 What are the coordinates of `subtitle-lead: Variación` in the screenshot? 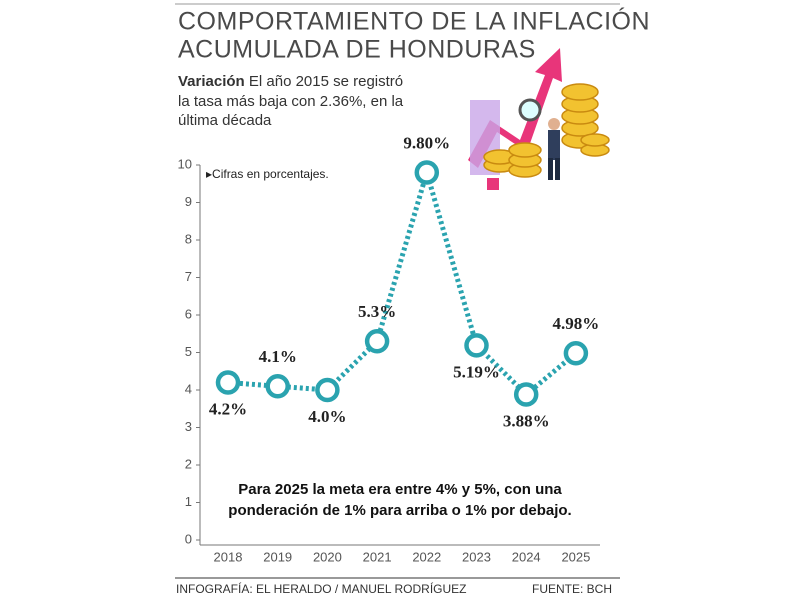 It's located at (211, 81).